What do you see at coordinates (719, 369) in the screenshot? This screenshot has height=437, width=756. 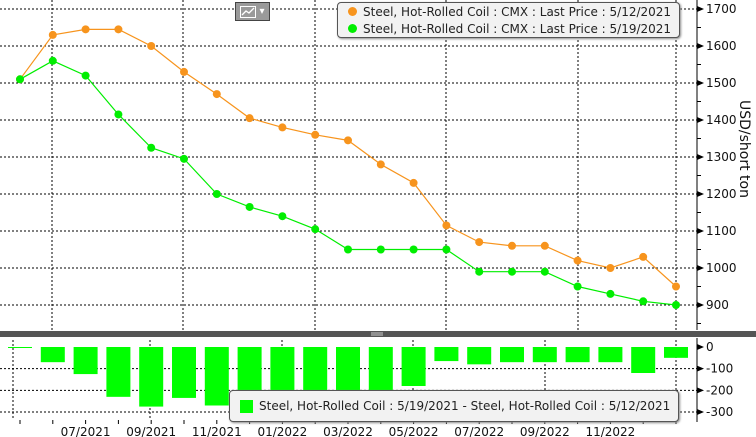 I see `y-tick-label: -100` at bounding box center [719, 369].